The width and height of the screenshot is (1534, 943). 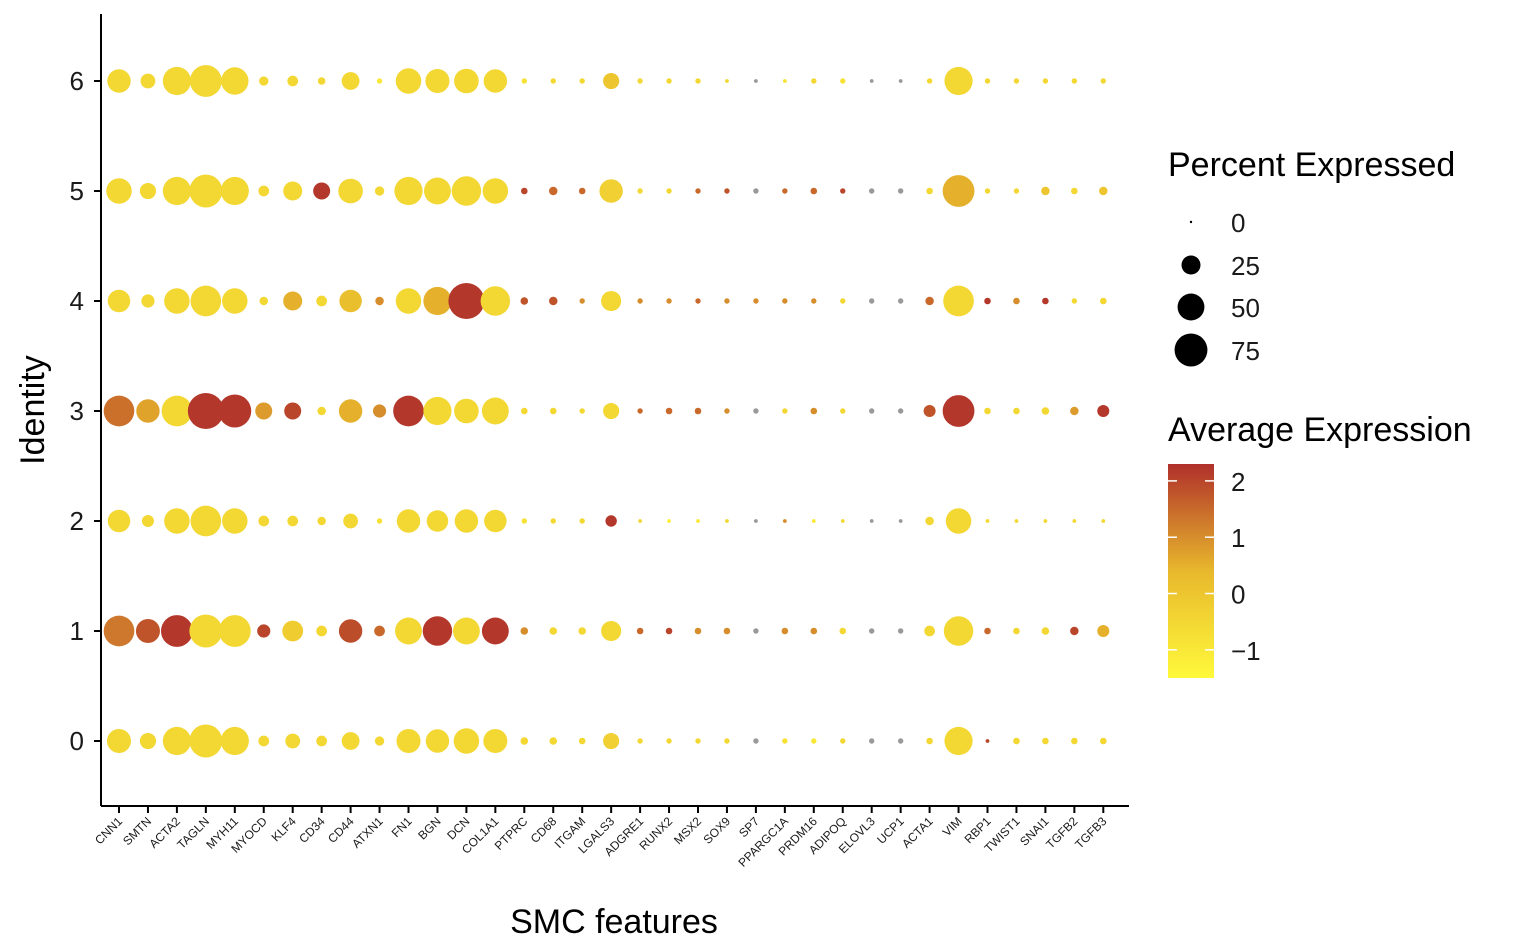 I want to click on x-tick-label: MSX2, so click(x=687, y=830).